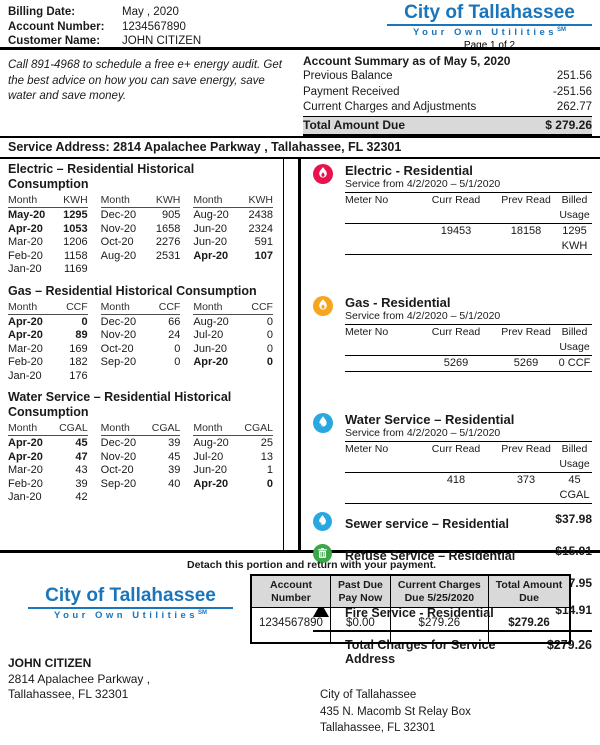 The height and width of the screenshot is (745, 600). I want to click on summary-row-current-charges: Current Charges and Adjustments 262.77, so click(447, 108).